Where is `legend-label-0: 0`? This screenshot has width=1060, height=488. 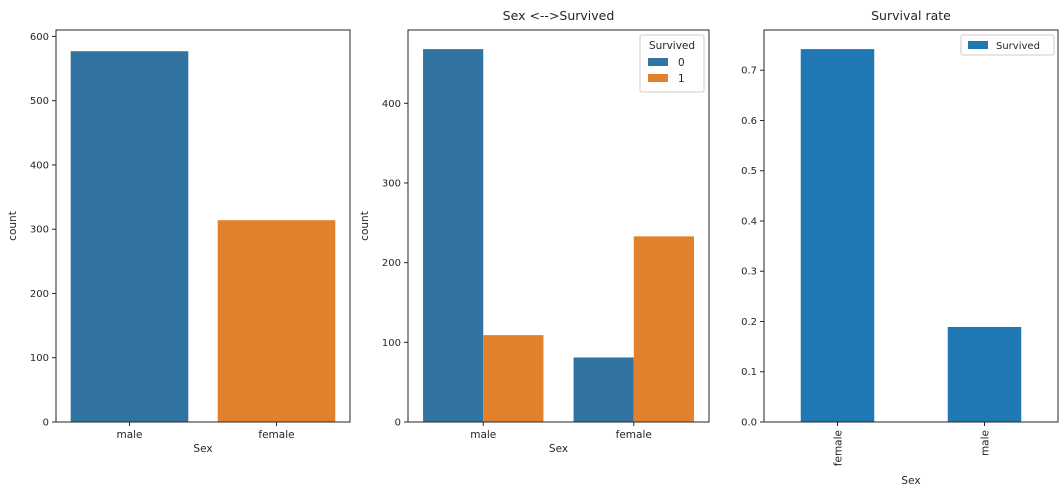 legend-label-0: 0 is located at coordinates (681, 63).